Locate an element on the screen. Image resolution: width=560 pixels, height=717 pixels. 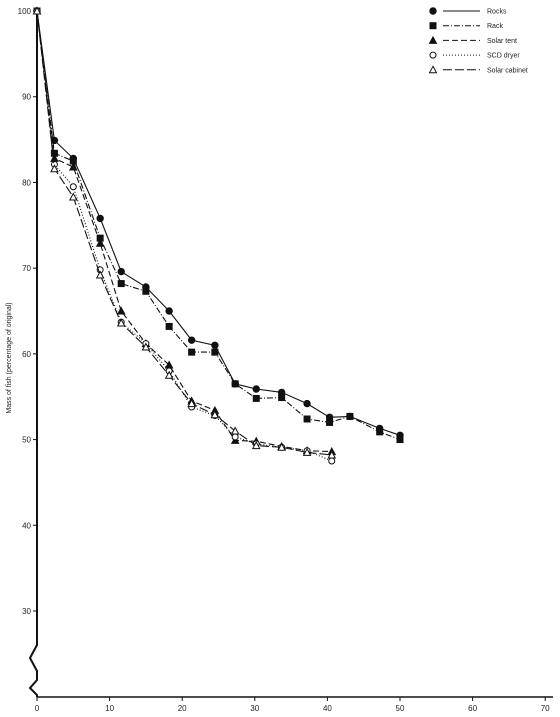
legend-item: Rocks is located at coordinates (468, 11).